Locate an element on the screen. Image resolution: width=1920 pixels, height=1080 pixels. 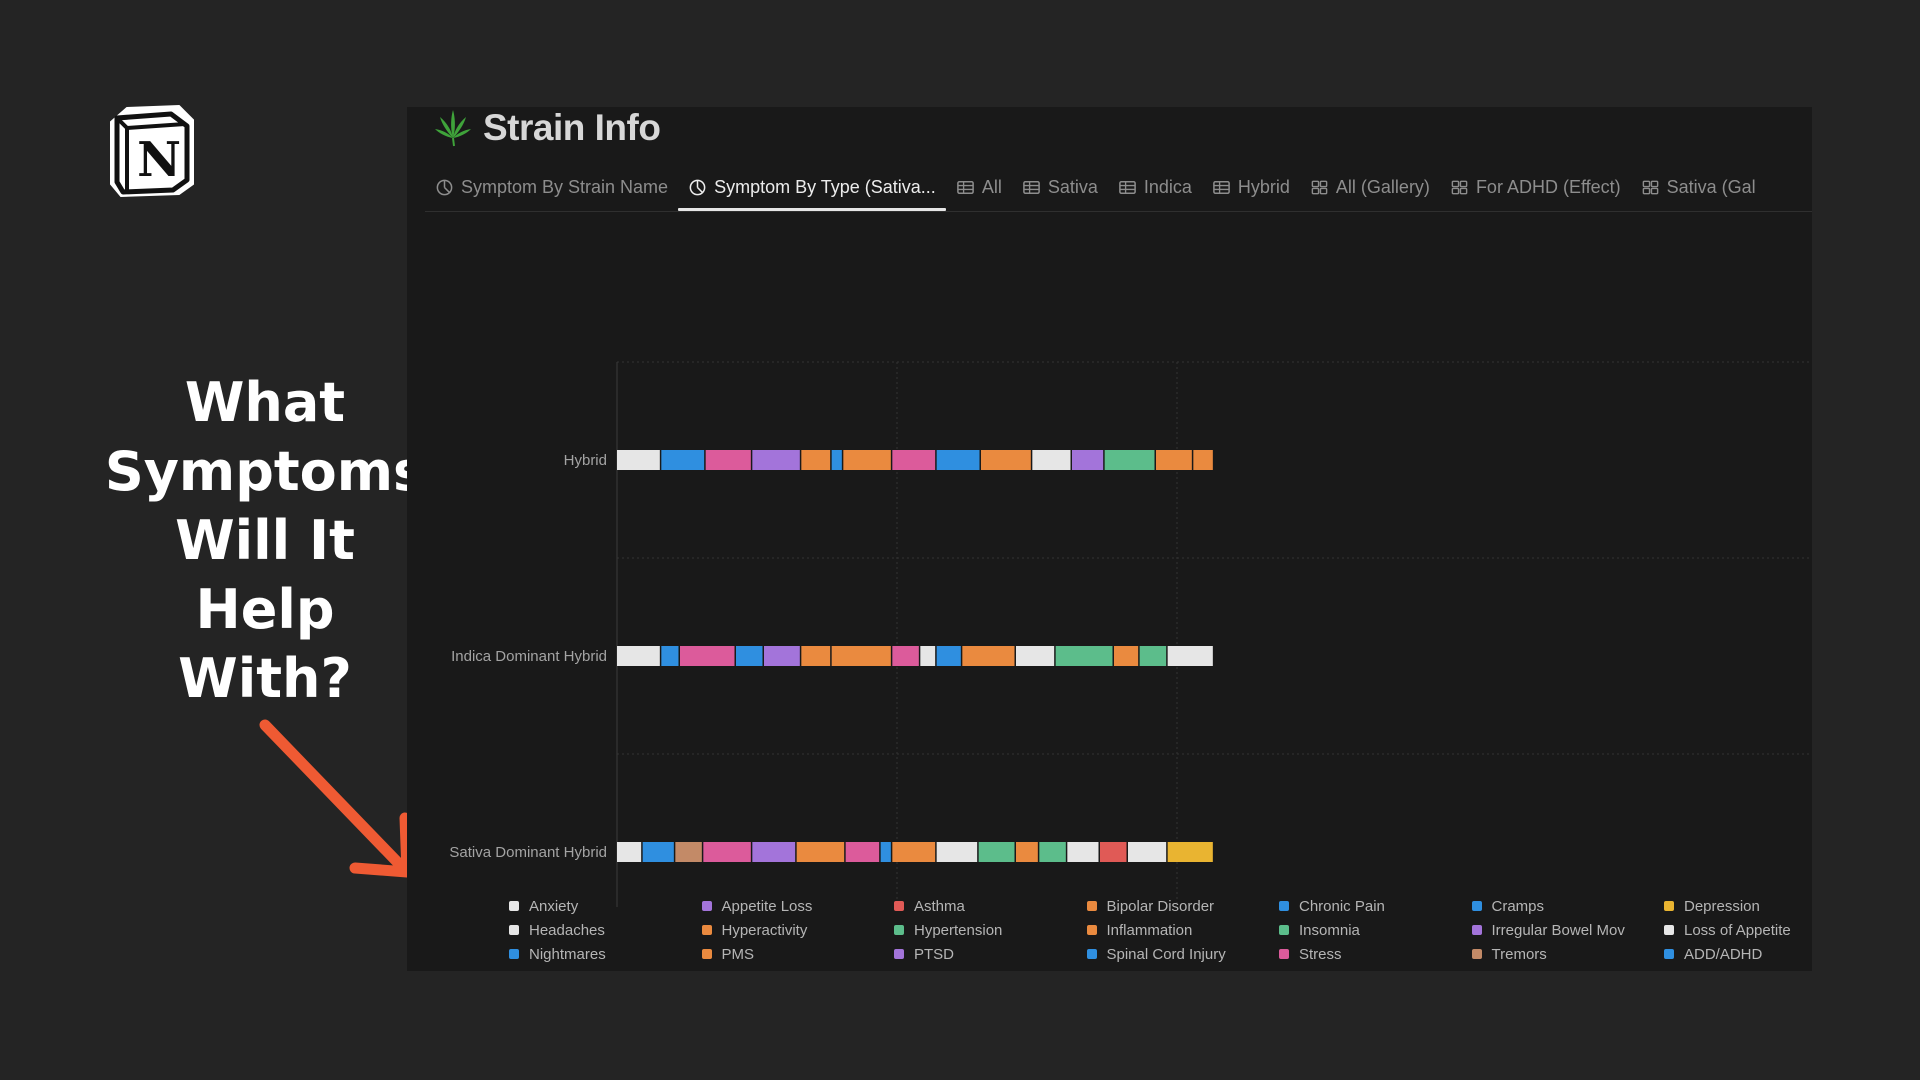
headline-line: Will It is located at coordinates (265, 540).